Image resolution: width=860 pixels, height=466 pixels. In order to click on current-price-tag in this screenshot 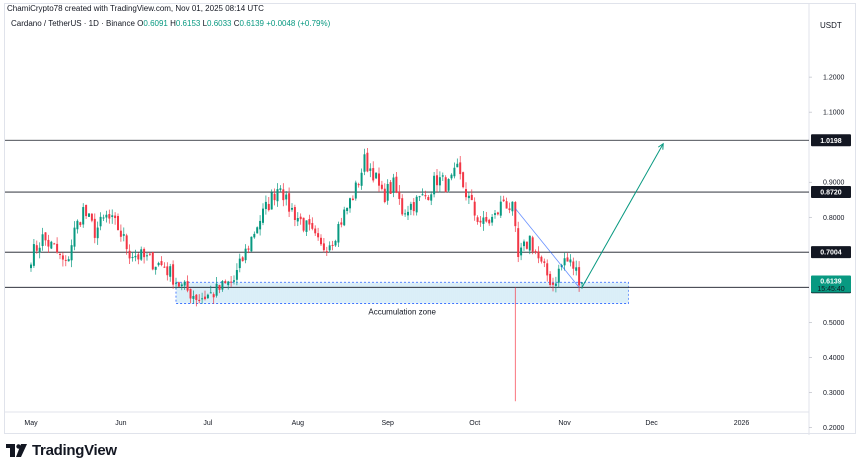, I will do `click(831, 284)`.